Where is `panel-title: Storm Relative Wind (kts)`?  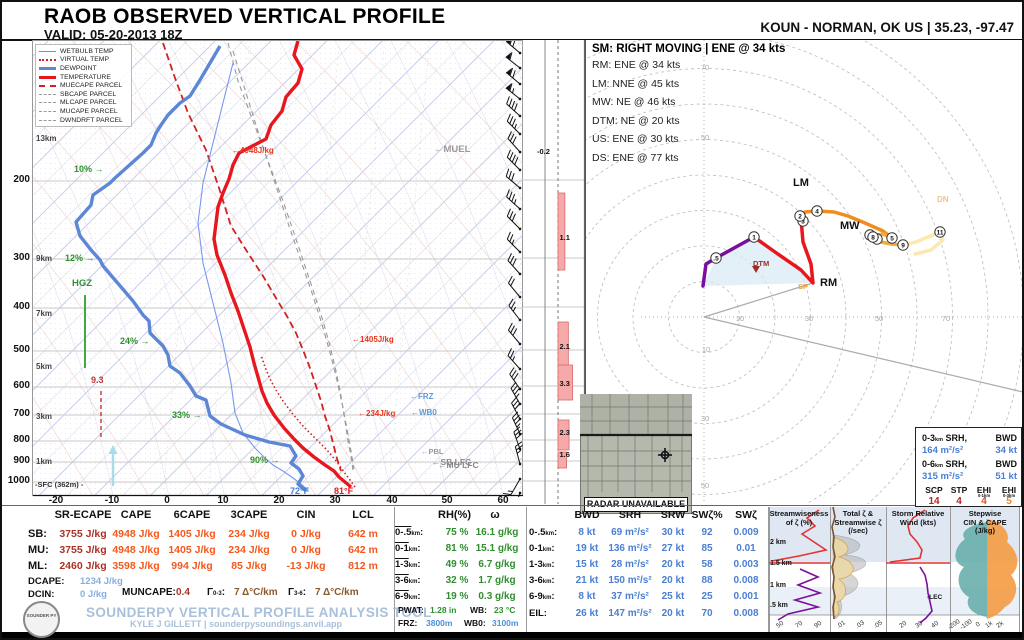
panel-title: Storm Relative Wind (kts) is located at coordinates (918, 518).